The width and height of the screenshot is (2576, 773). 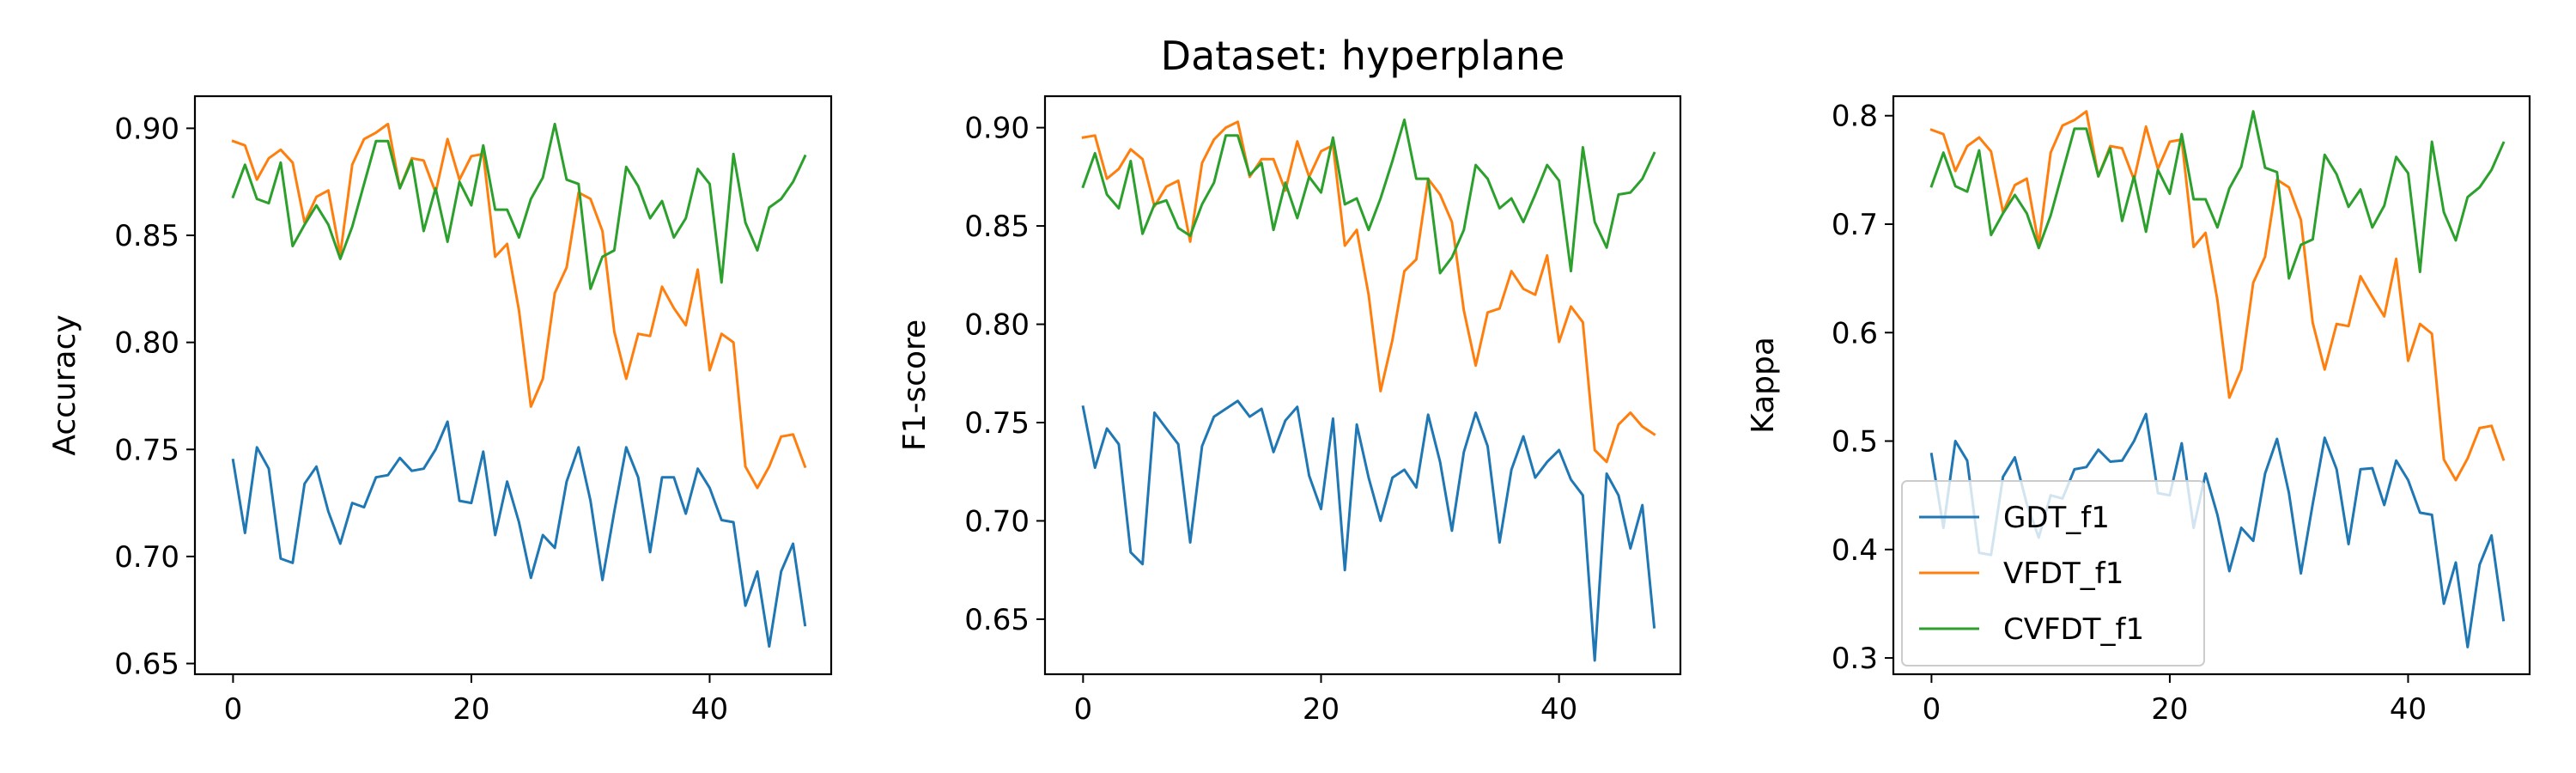 I want to click on legend: GDT_f1 VFDT_f1 CVFDT_f1, so click(x=2053, y=573).